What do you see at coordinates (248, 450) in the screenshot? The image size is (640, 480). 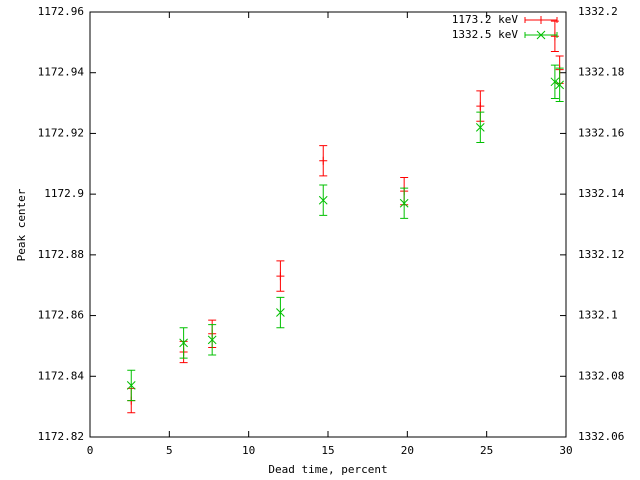 I see `x-tick-label: 10` at bounding box center [248, 450].